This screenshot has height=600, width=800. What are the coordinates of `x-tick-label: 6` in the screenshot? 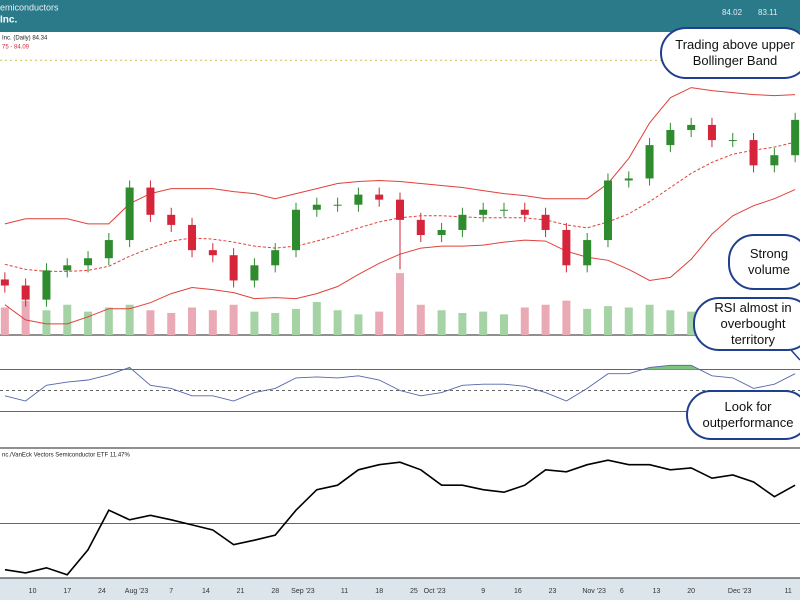 It's located at (622, 591).